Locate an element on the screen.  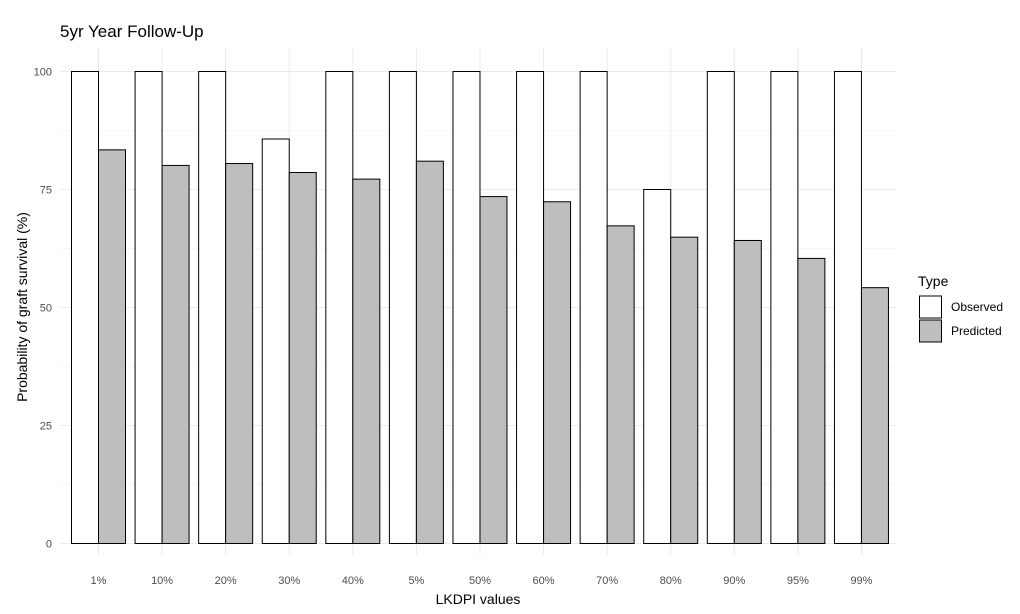
x-tick-label: 95% is located at coordinates (798, 581).